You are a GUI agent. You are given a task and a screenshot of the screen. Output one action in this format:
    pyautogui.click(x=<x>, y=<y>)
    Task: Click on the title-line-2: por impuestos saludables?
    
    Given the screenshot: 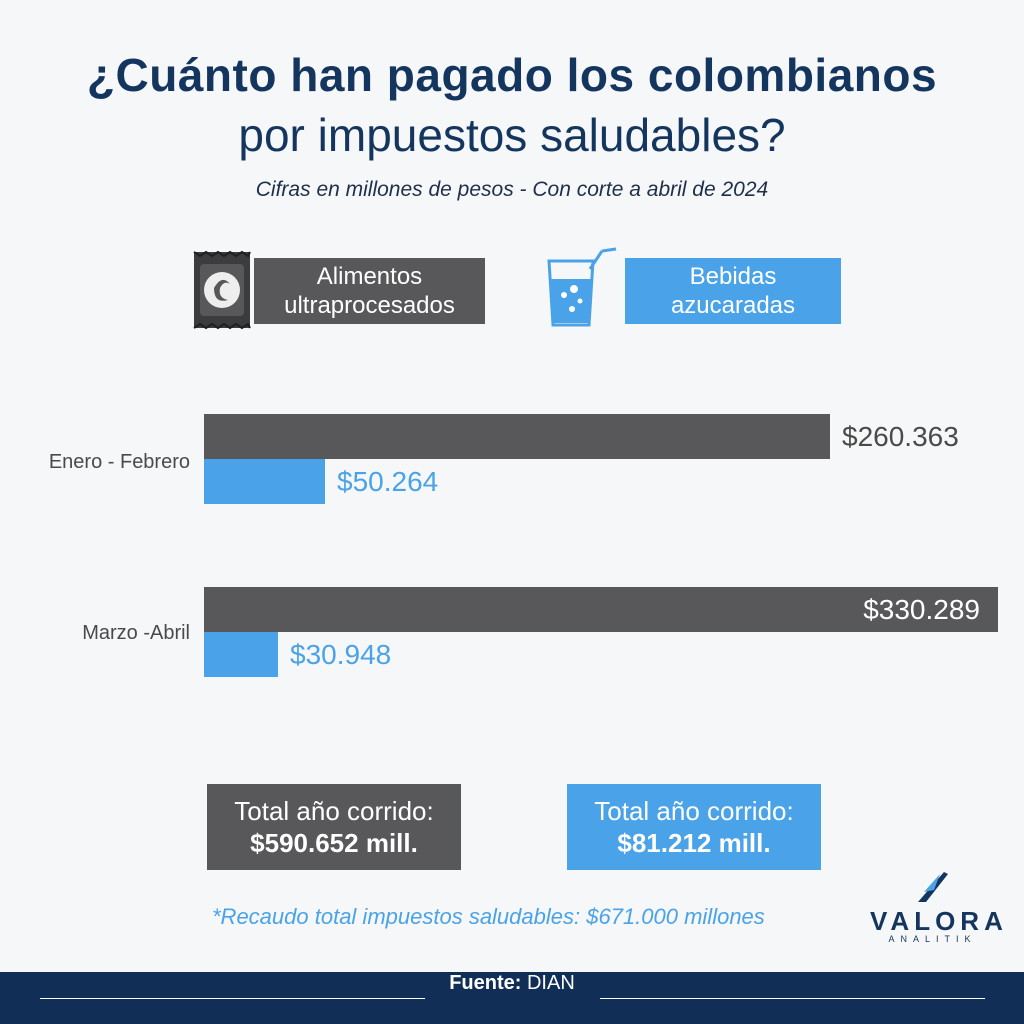 What is the action you would take?
    pyautogui.click(x=512, y=135)
    